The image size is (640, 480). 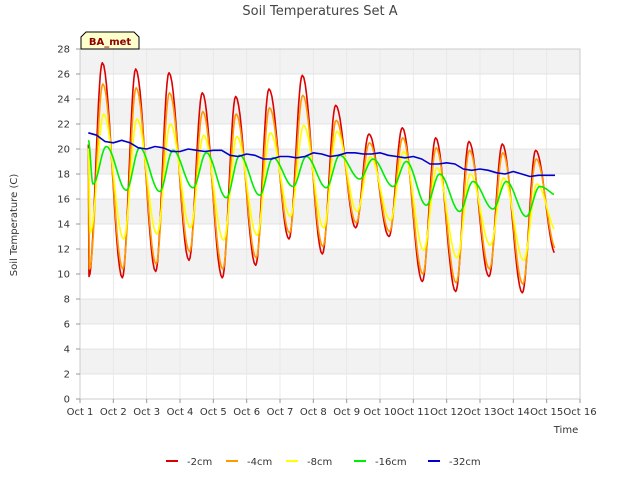 What do you see at coordinates (146, 412) in the screenshot?
I see `x-tick-label: Oct 3` at bounding box center [146, 412].